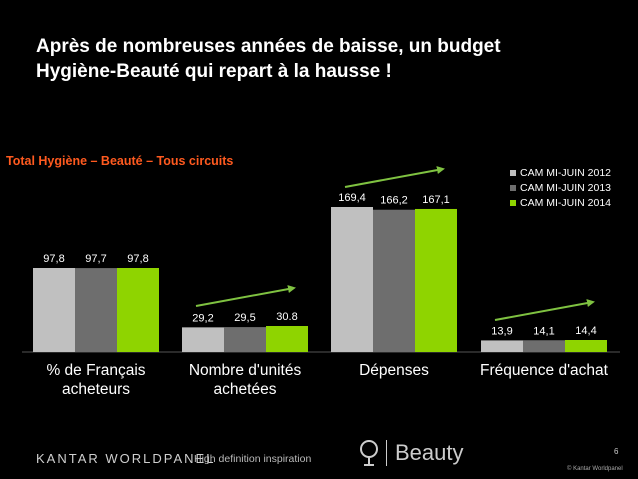 The height and width of the screenshot is (479, 638). I want to click on data-label: 97,7, so click(95, 259).